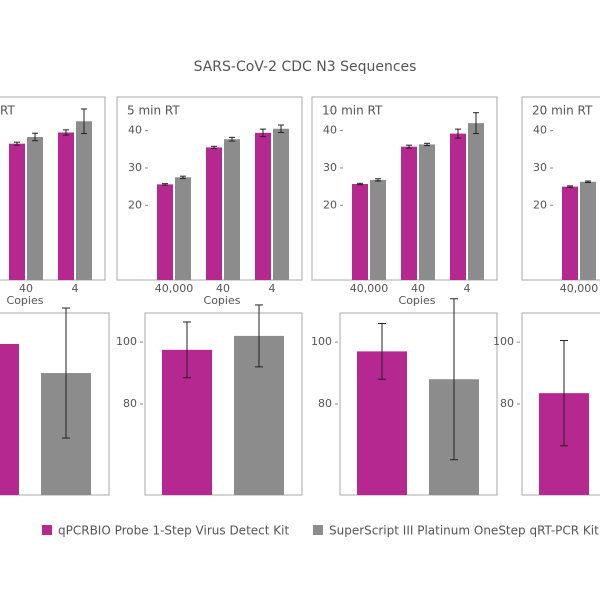 Image resolution: width=600 pixels, height=600 pixels. What do you see at coordinates (153, 111) in the screenshot?
I see `panel-title: 5 min RT` at bounding box center [153, 111].